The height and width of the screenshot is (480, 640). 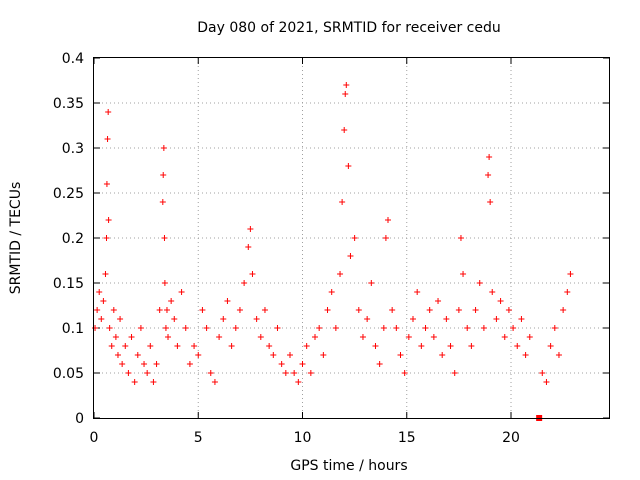 I want to click on x-tick-label: 10, so click(x=303, y=438).